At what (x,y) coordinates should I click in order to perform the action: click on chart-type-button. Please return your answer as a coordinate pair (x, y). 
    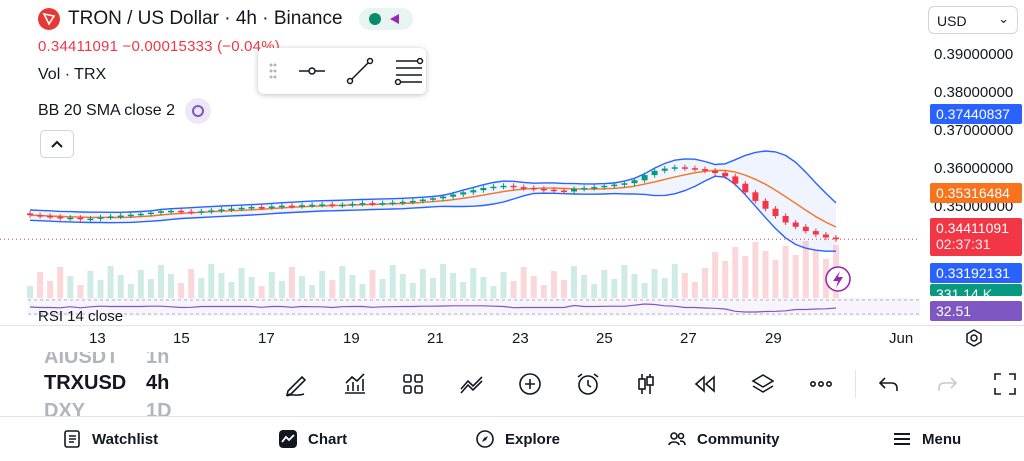
    Looking at the image, I should click on (646, 384).